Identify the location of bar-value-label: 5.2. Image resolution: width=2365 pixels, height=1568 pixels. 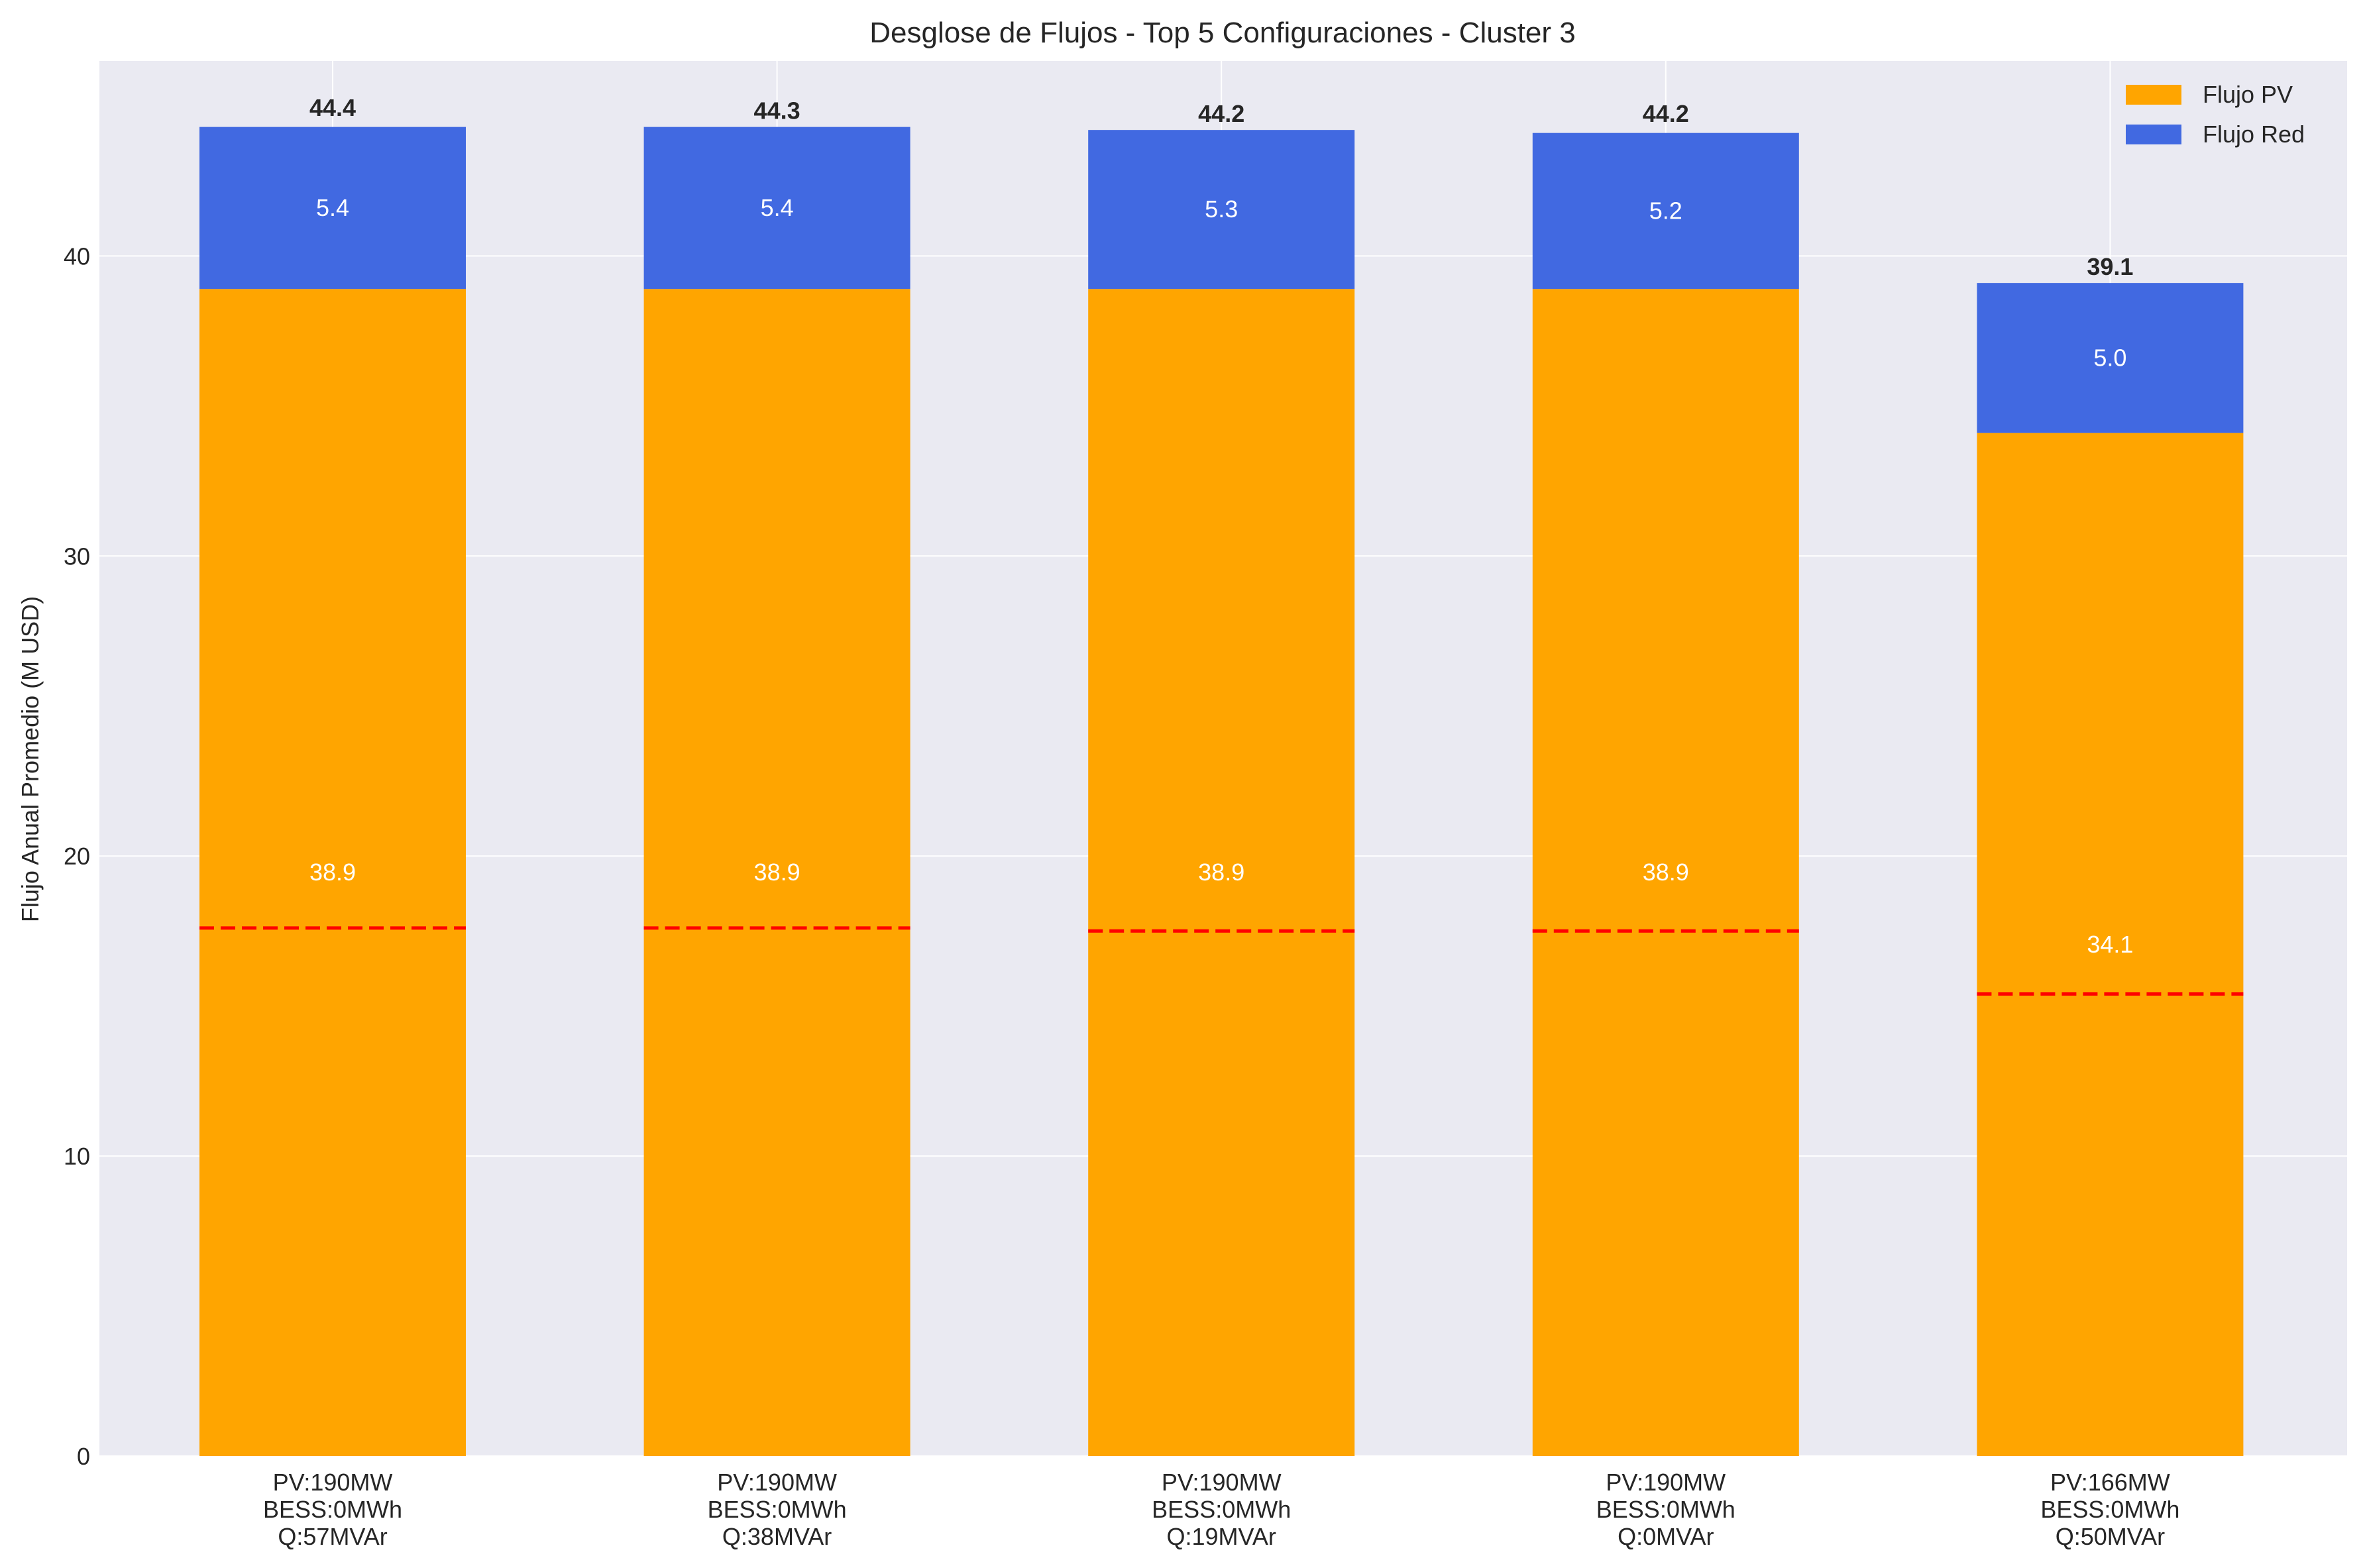
(1666, 211).